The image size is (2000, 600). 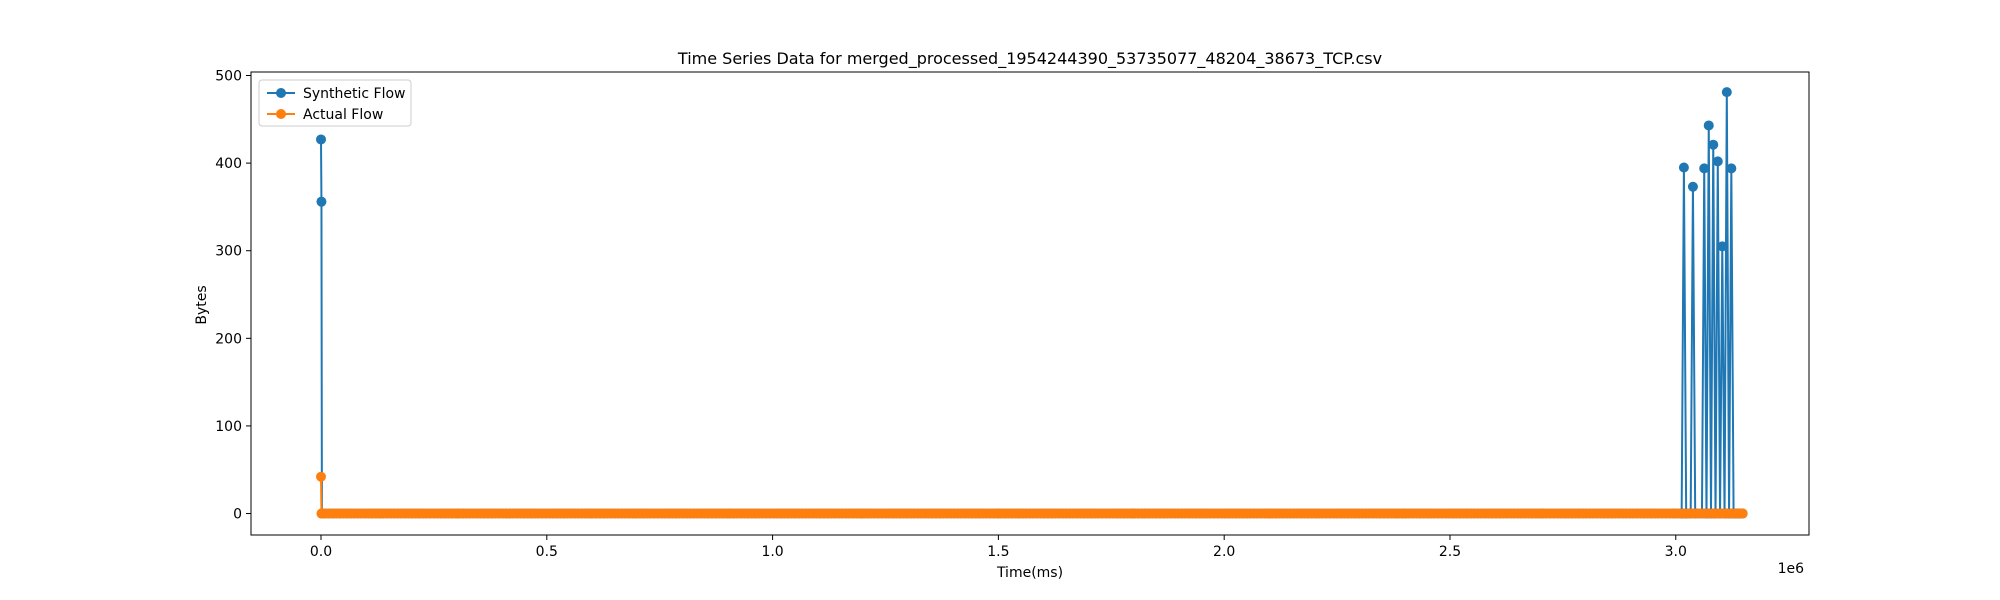 I want to click on y-tick-label: 200, so click(x=228, y=339).